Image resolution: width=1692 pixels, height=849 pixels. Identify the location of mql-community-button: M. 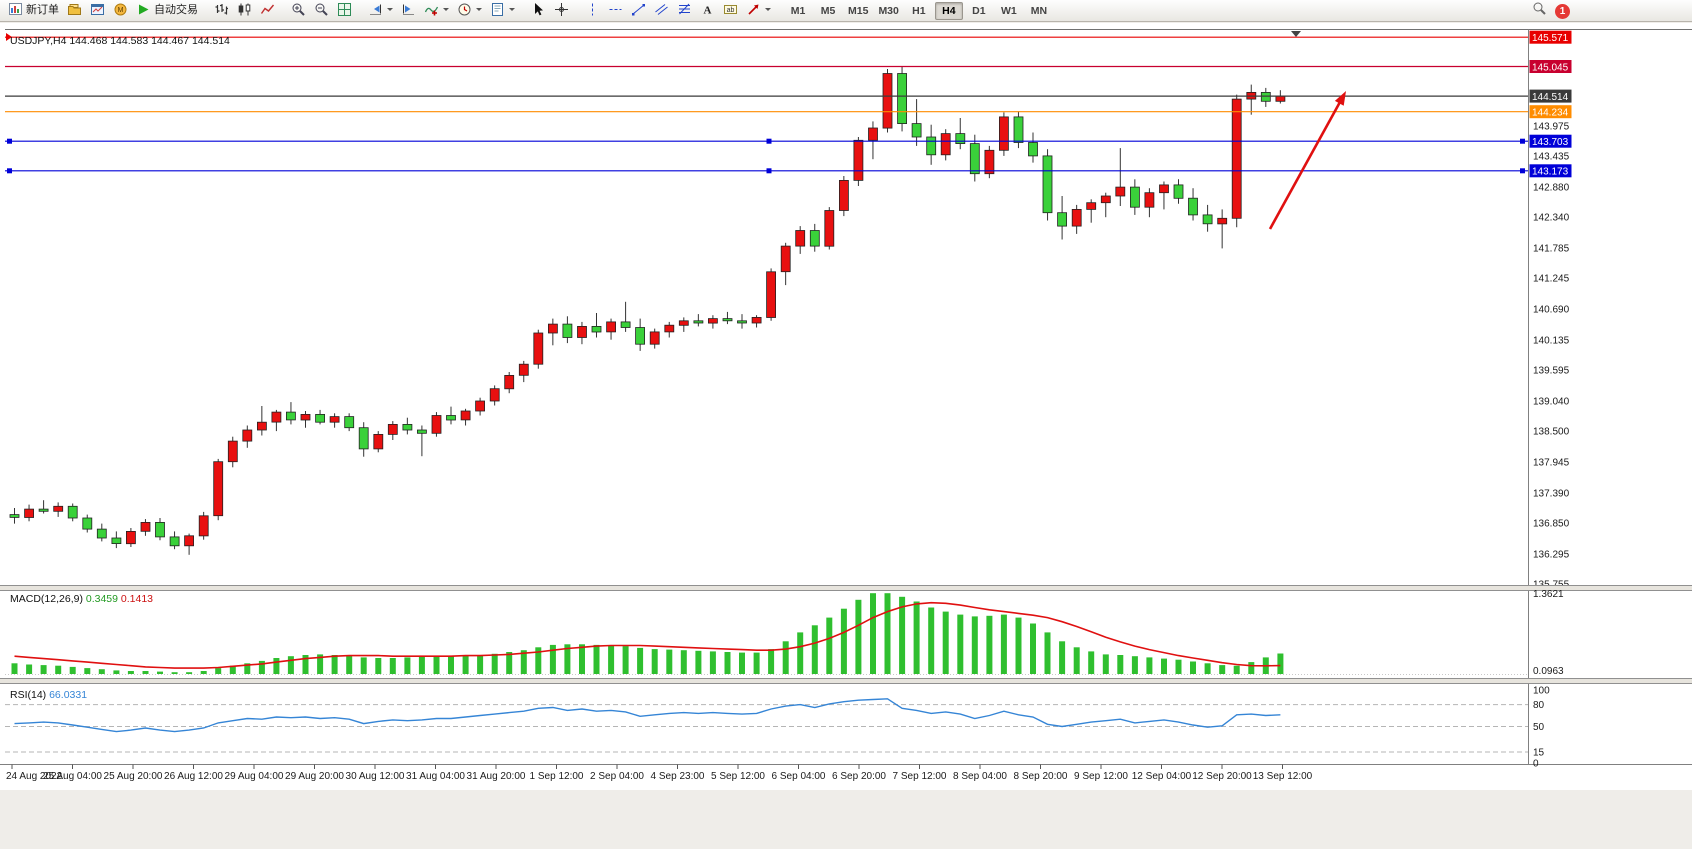
(120, 9).